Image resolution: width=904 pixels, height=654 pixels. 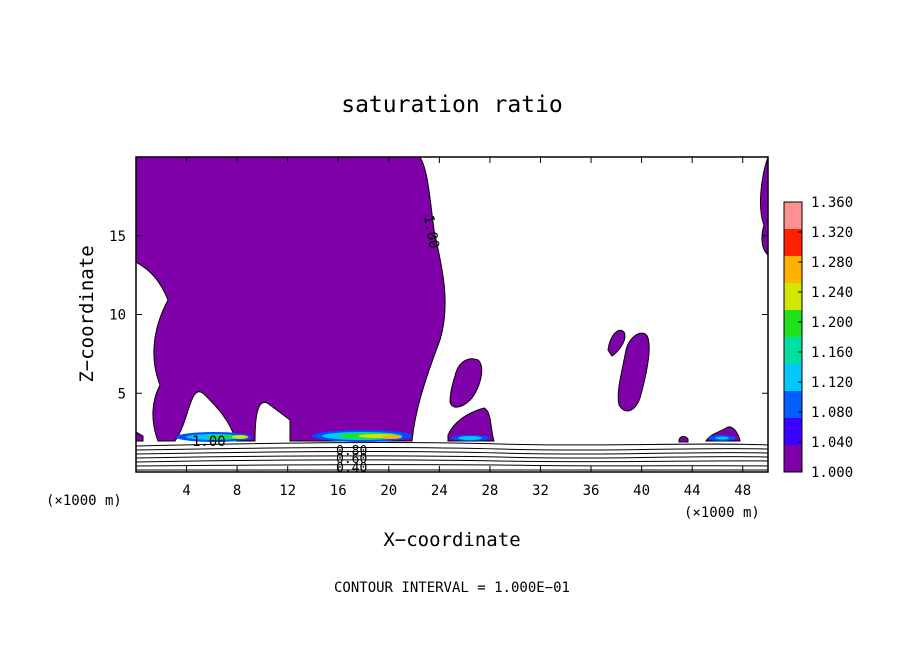 I want to click on x-tick-label: 20, so click(x=388, y=491).